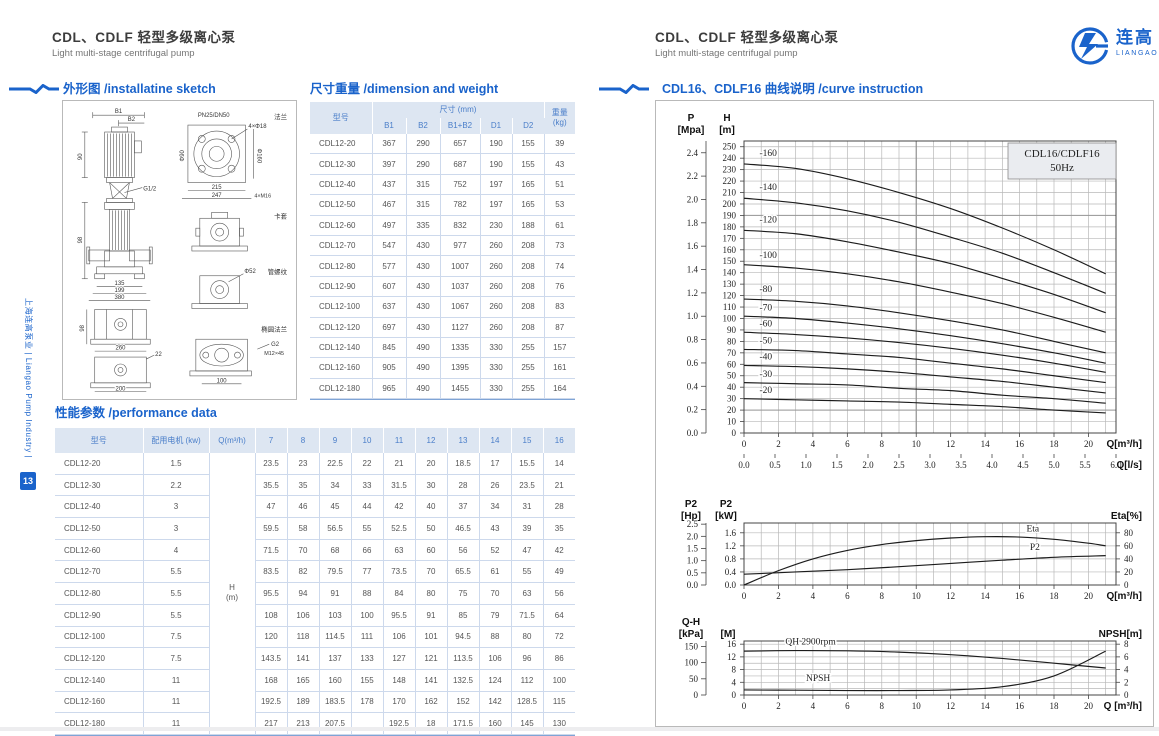 The image size is (1159, 736). Describe the element at coordinates (527, 593) in the screenshot. I see `value-cell: 63` at that location.